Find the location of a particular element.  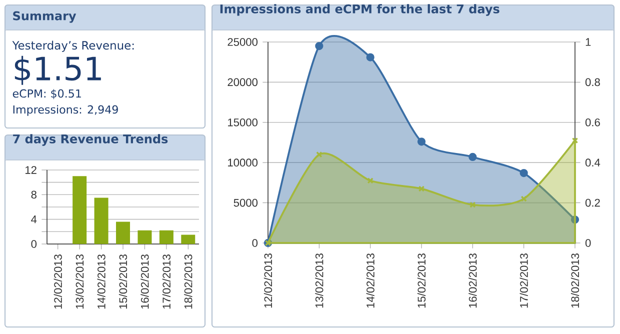

y-tick-label: 10000 is located at coordinates (243, 162).